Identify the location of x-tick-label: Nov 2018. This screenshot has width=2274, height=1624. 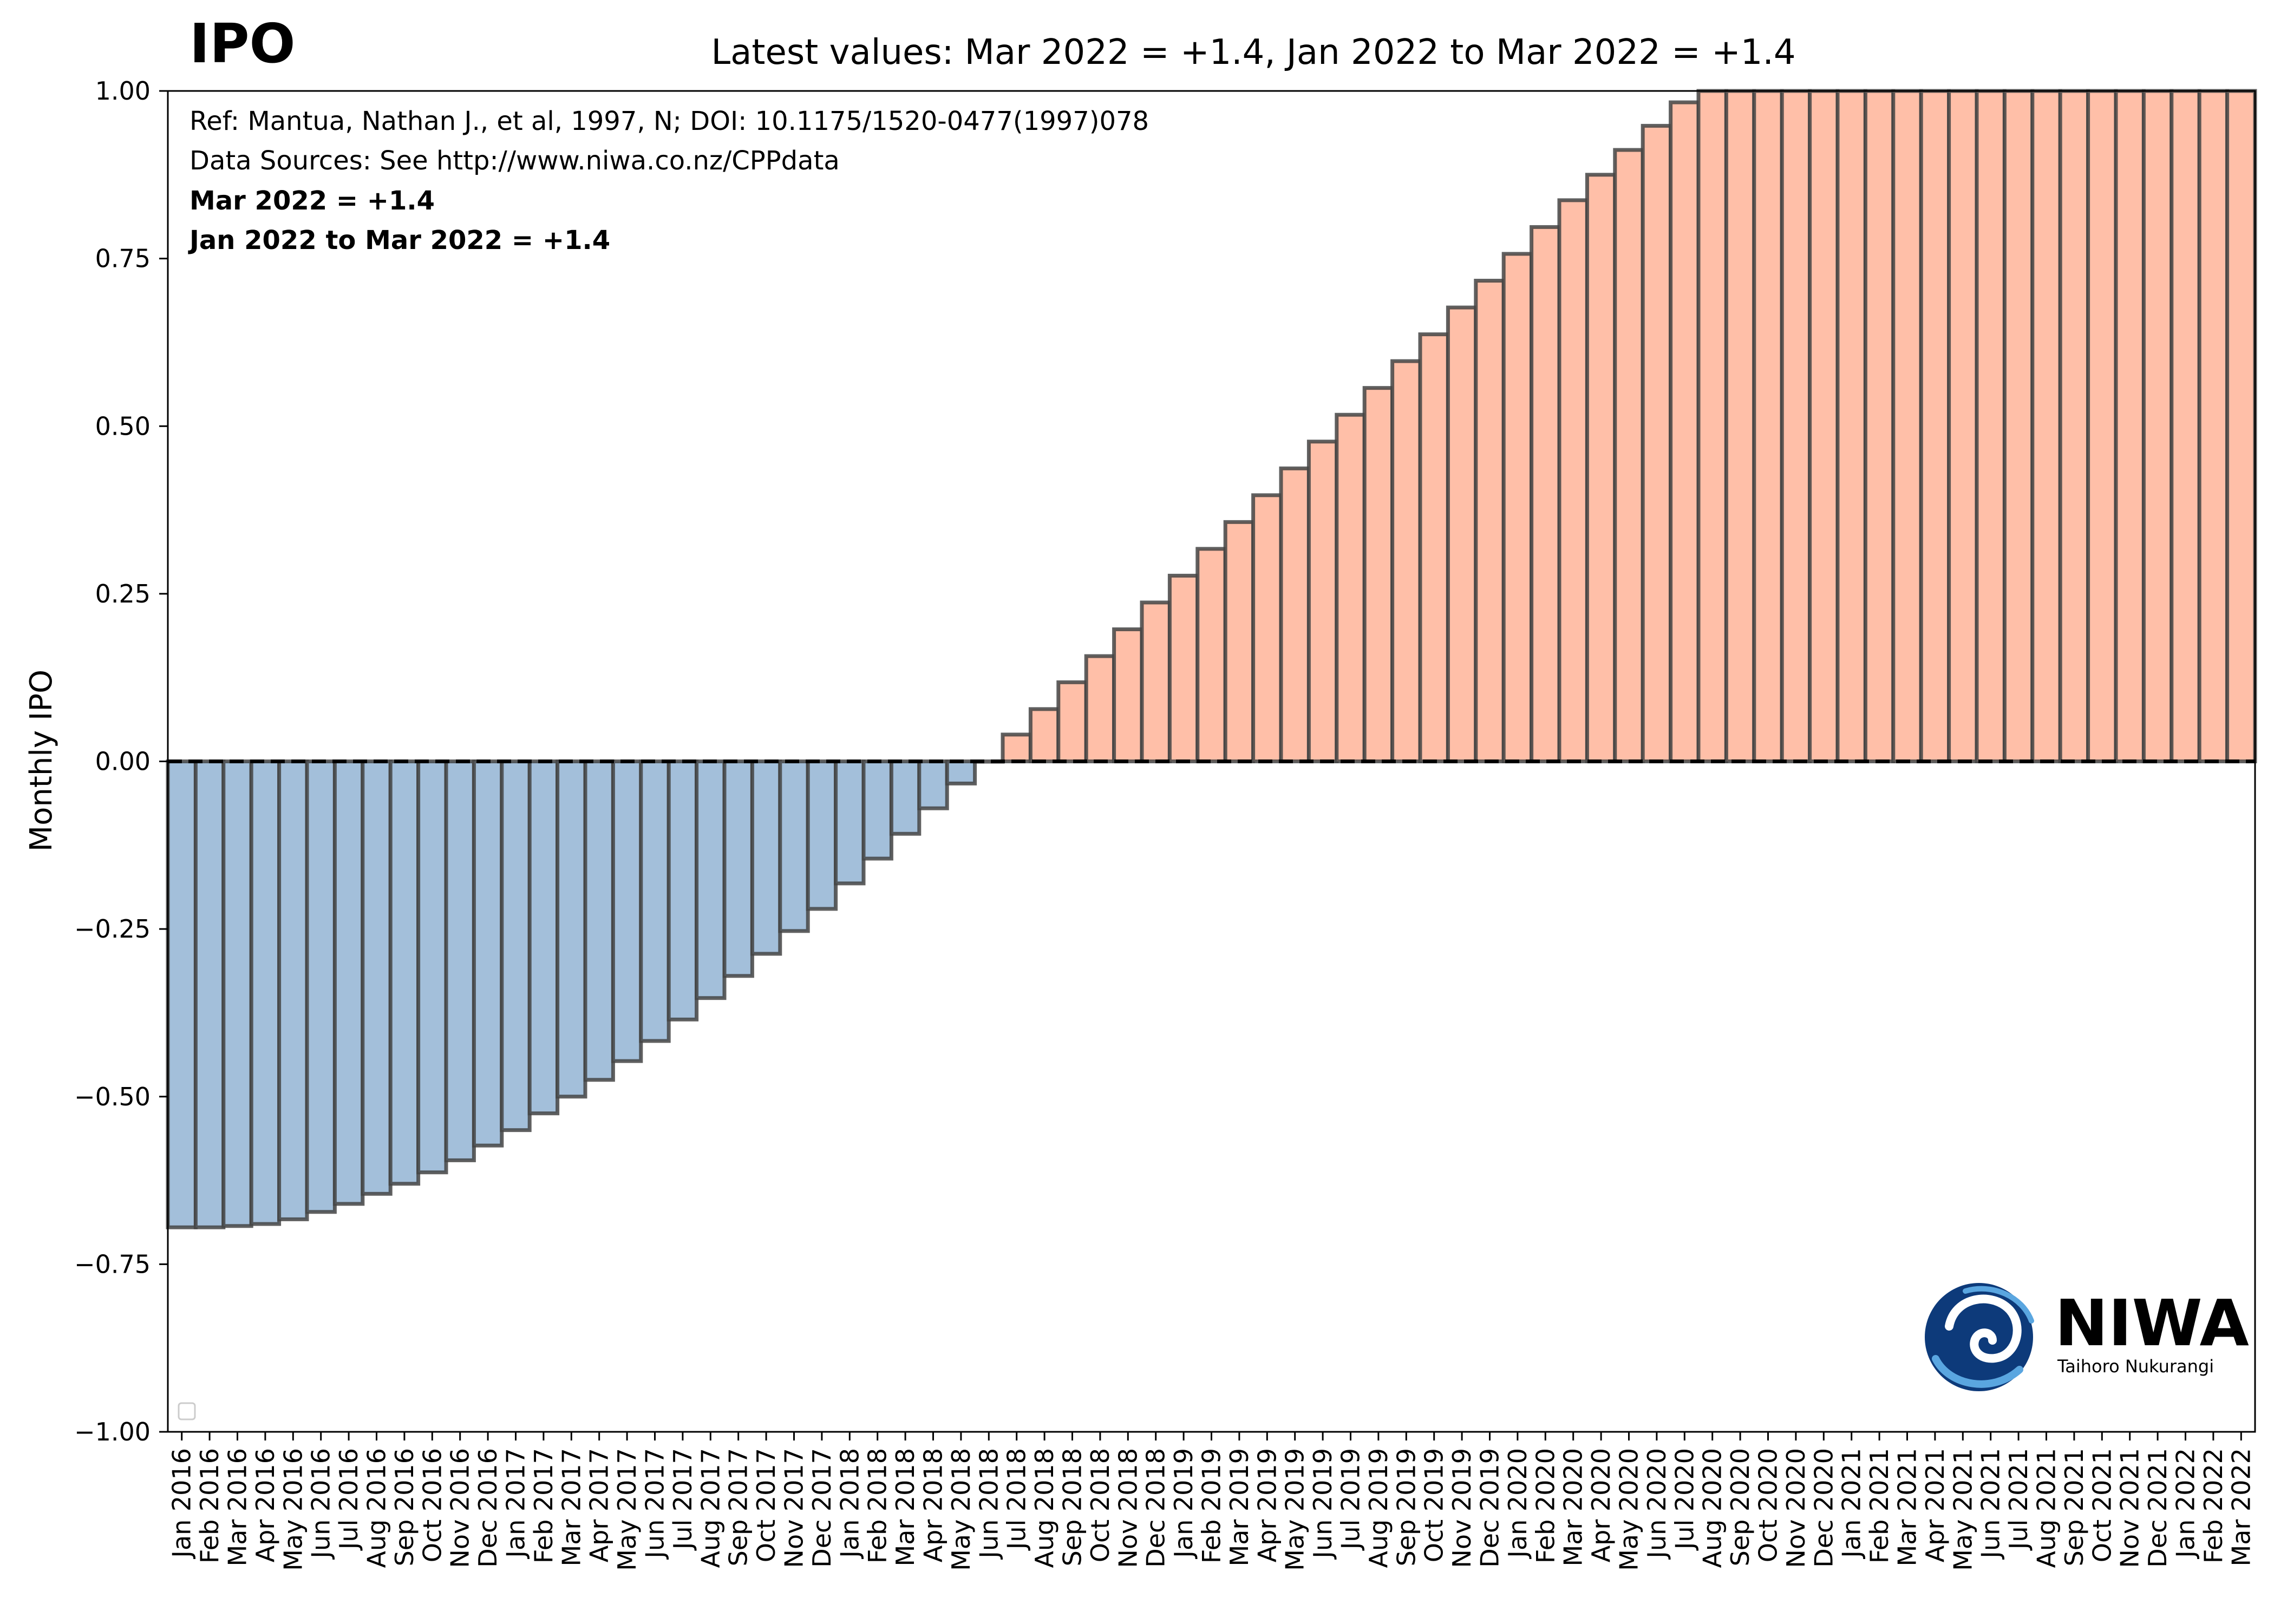
(1128, 1508).